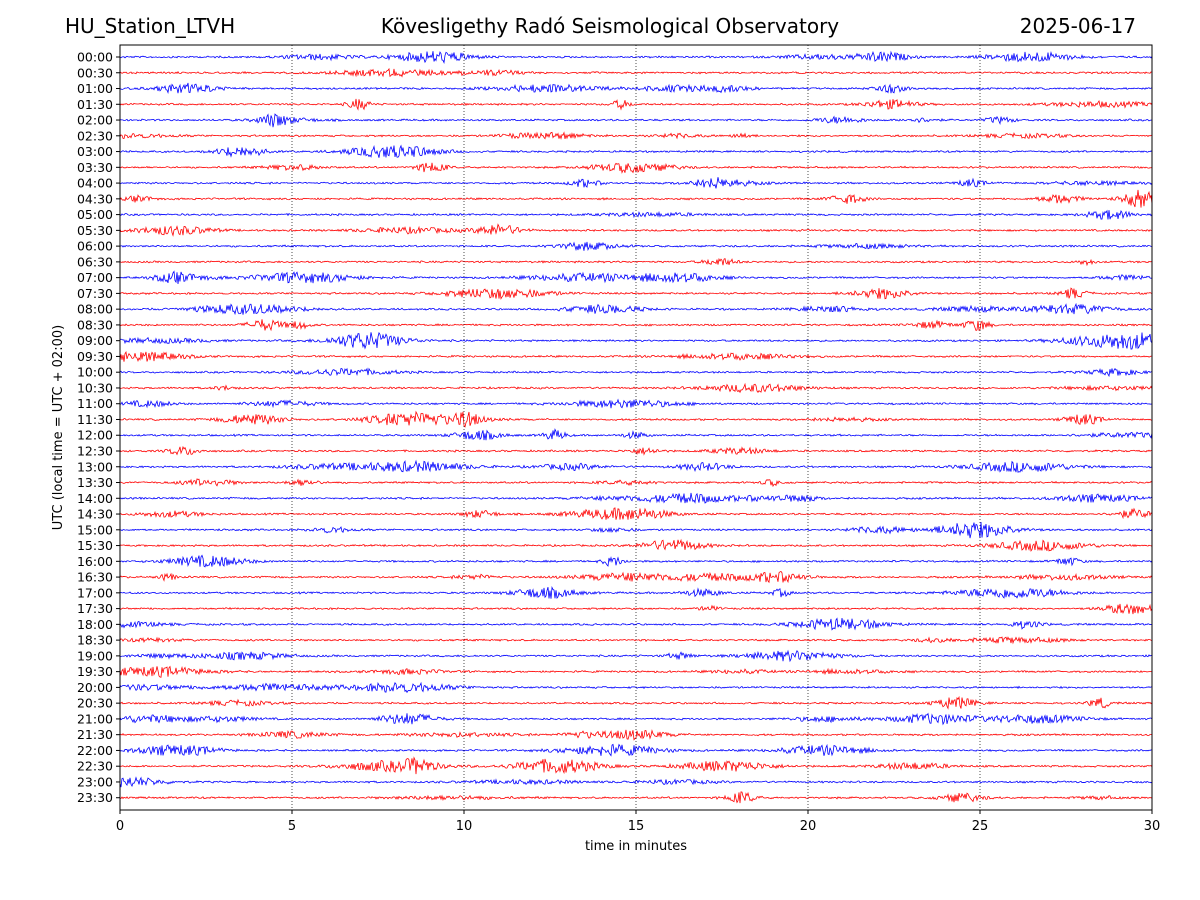 The width and height of the screenshot is (1200, 900). I want to click on y-tick-label: 01:30, so click(95, 104).